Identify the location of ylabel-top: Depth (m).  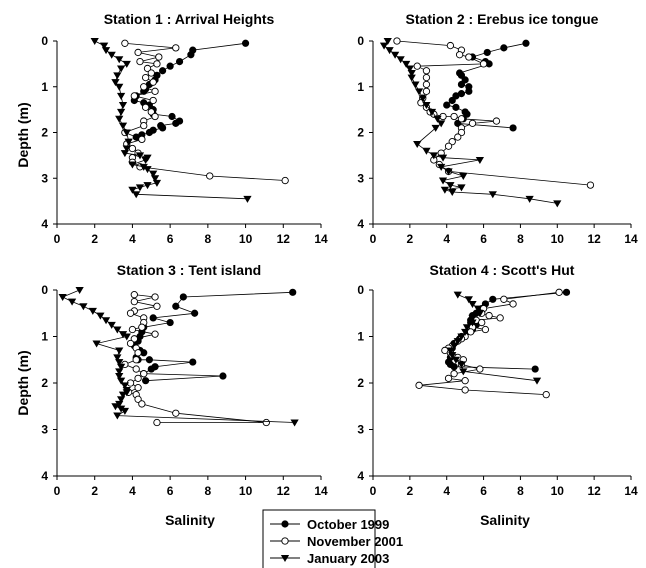
(23, 134).